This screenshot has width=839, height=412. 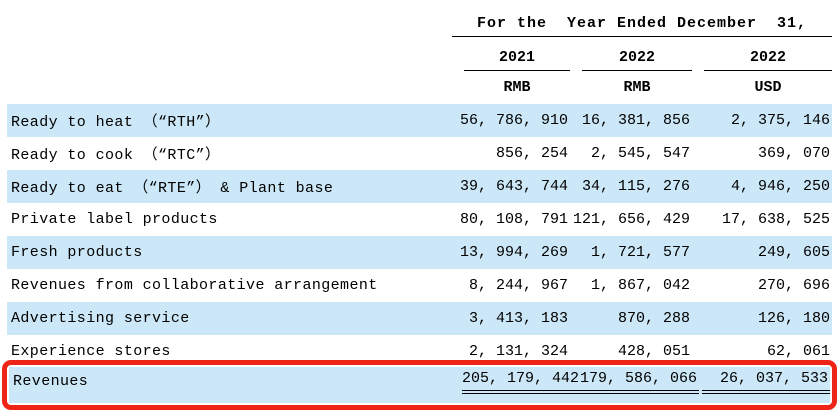 What do you see at coordinates (517, 60) in the screenshot?
I see `year-column-2021: 2021` at bounding box center [517, 60].